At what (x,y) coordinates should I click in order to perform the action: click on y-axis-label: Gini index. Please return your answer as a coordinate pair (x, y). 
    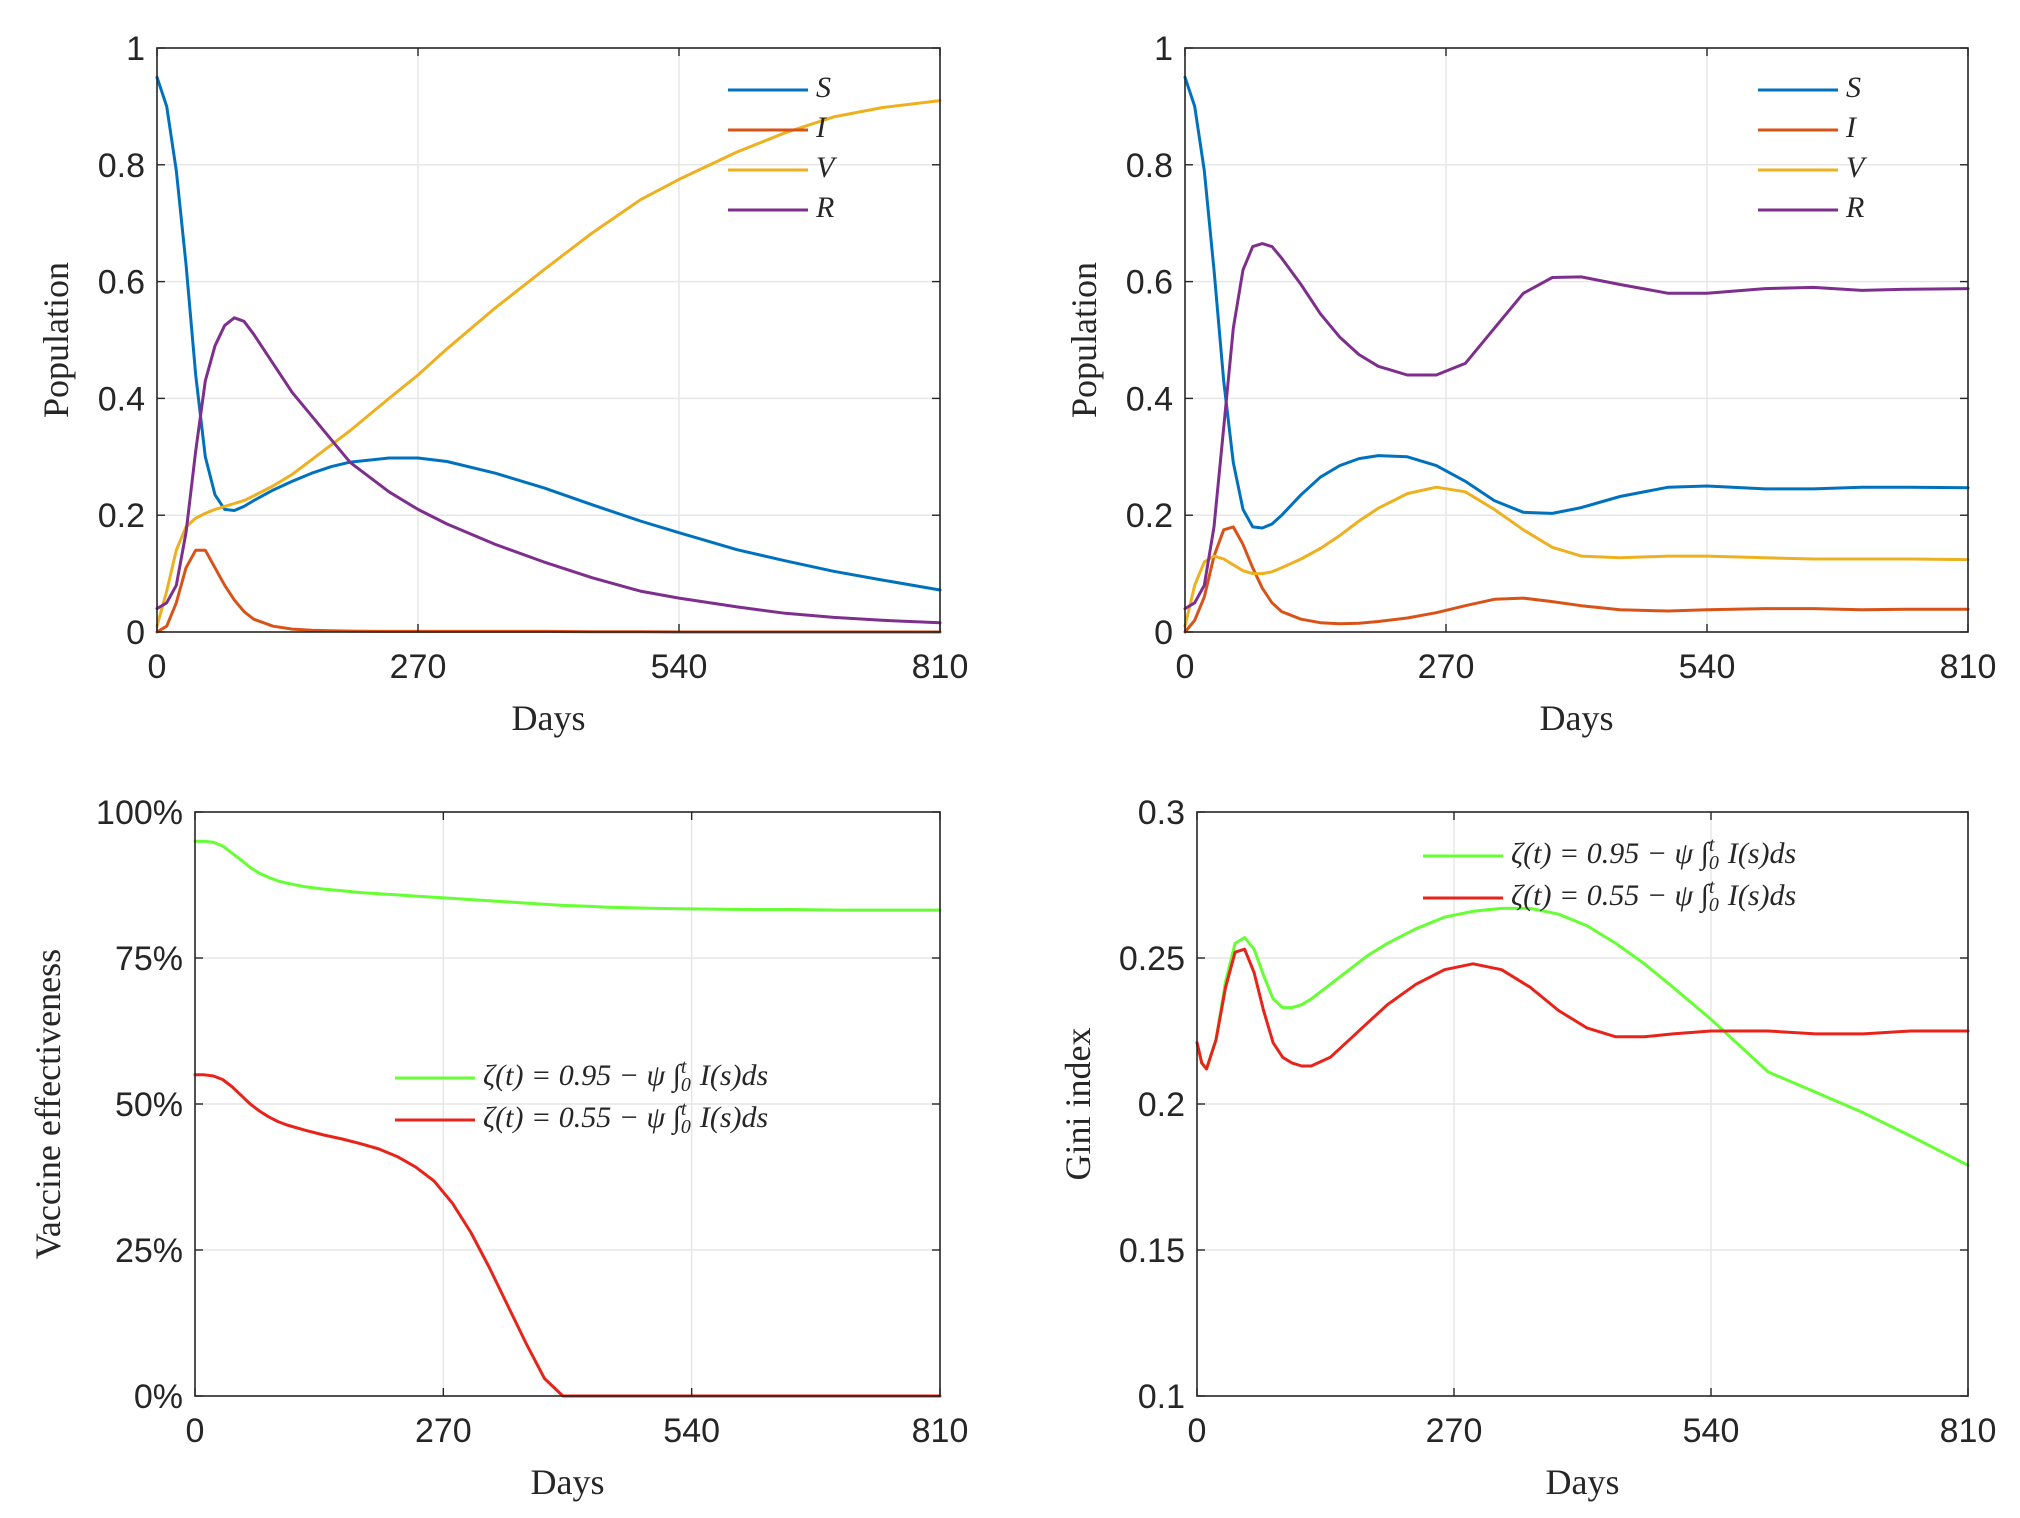
    Looking at the image, I should click on (1078, 1104).